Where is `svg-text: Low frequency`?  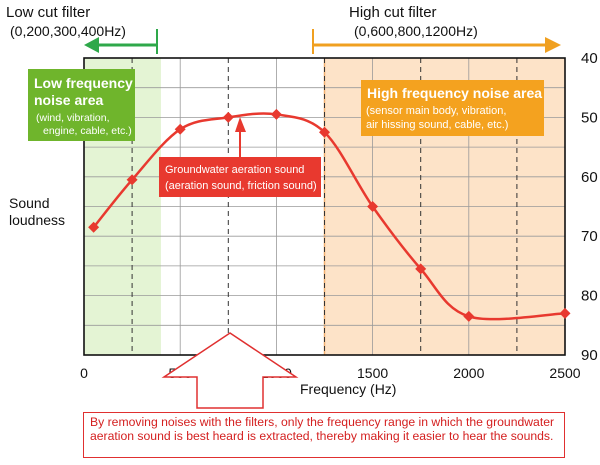 svg-text: Low frequency is located at coordinates (83, 83).